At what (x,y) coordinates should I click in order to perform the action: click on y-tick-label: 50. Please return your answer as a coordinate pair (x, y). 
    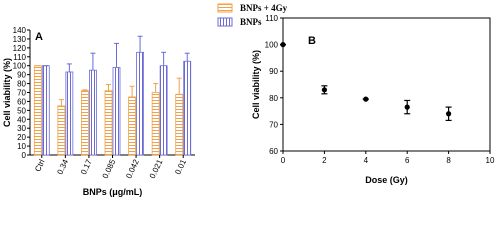
    Looking at the image, I should click on (21, 110).